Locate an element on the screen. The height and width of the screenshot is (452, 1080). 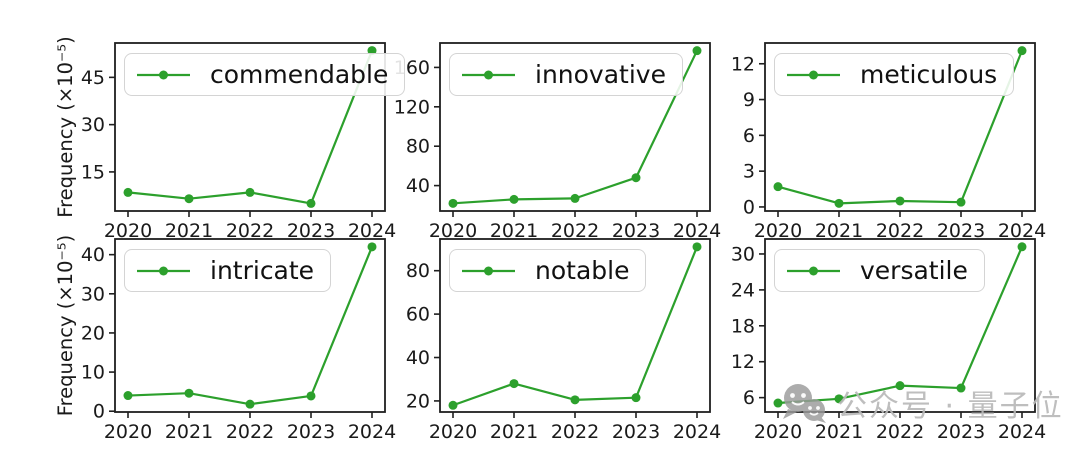
y-tick-label: 24 is located at coordinates (743, 290).